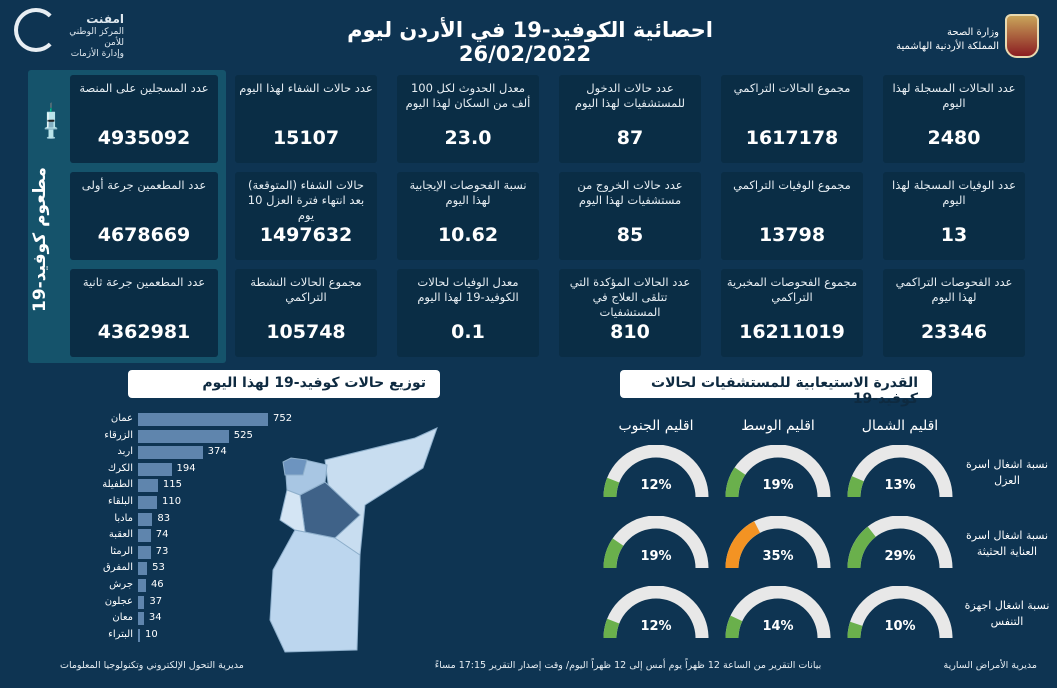 Image resolution: width=1057 pixels, height=688 pixels. What do you see at coordinates (118, 435) in the screenshot?
I see `bar-label: الزرقاء` at bounding box center [118, 435].